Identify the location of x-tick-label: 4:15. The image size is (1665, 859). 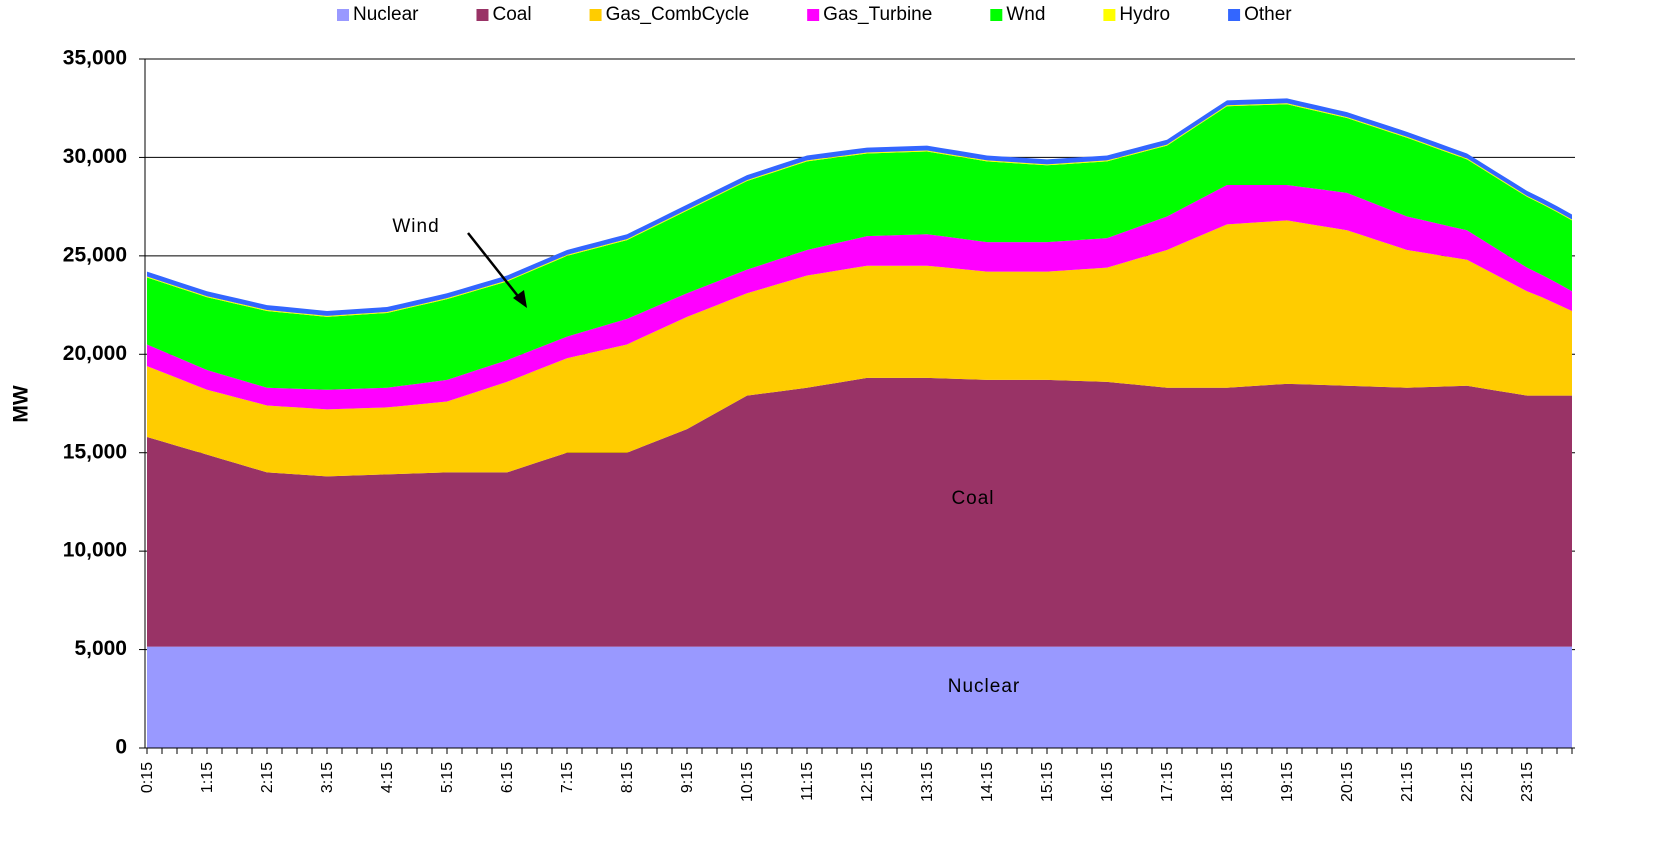
(387, 777).